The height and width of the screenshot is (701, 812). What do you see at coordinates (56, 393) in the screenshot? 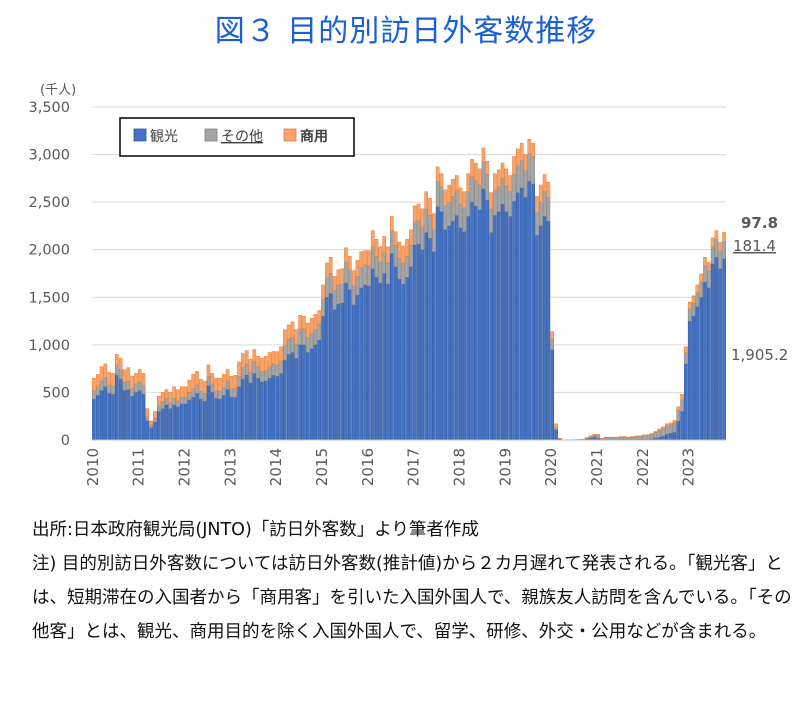
I see `y-tick-label: 500` at bounding box center [56, 393].